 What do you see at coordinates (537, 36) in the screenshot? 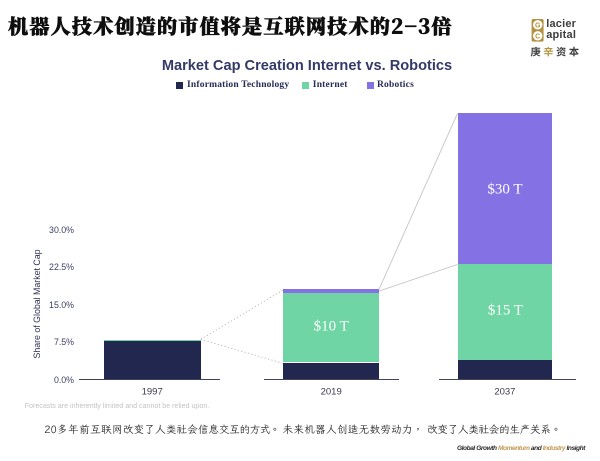
I see `svg-text: C` at bounding box center [537, 36].